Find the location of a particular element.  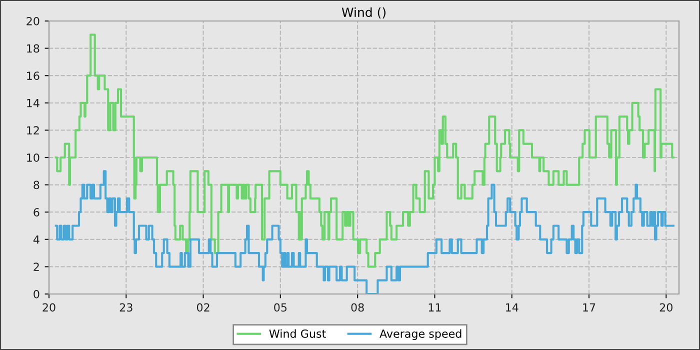

x-tick-label: 08 is located at coordinates (357, 307).